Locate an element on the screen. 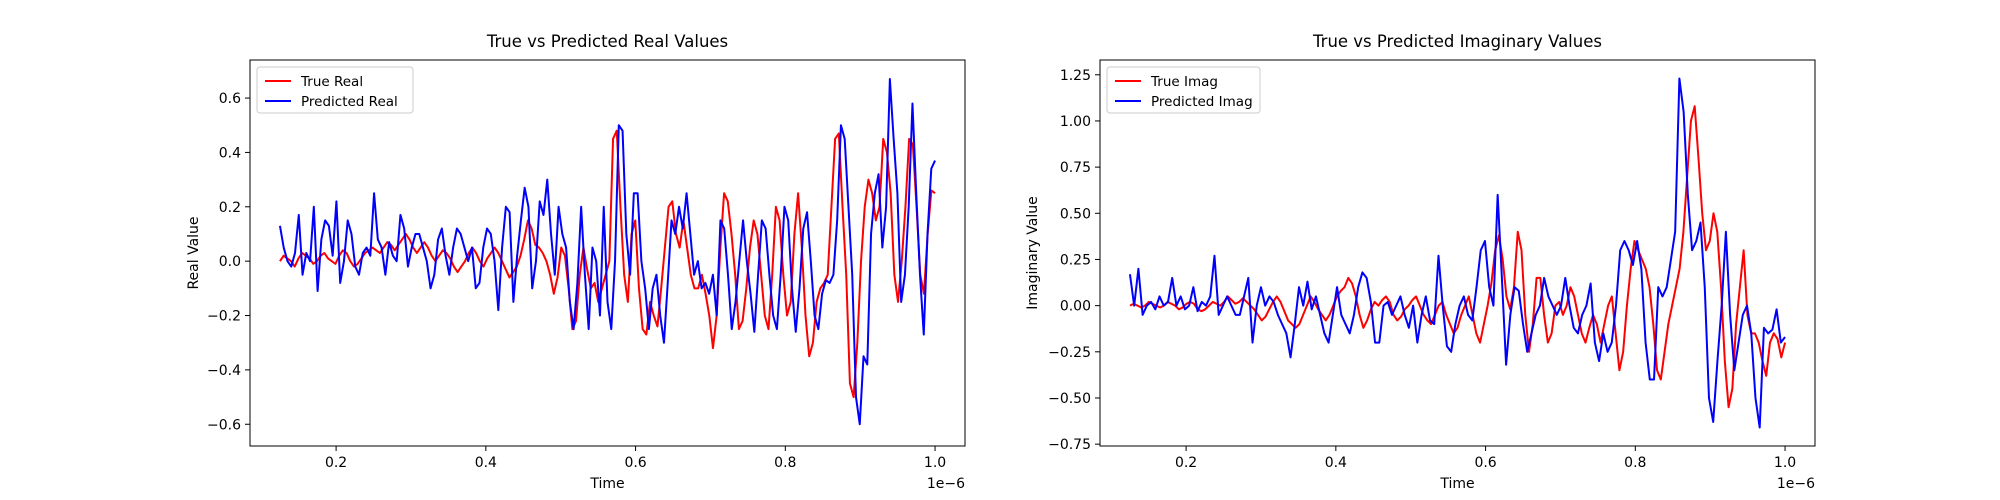 The height and width of the screenshot is (500, 2000). y-tick-label: 0.4 is located at coordinates (230, 153).